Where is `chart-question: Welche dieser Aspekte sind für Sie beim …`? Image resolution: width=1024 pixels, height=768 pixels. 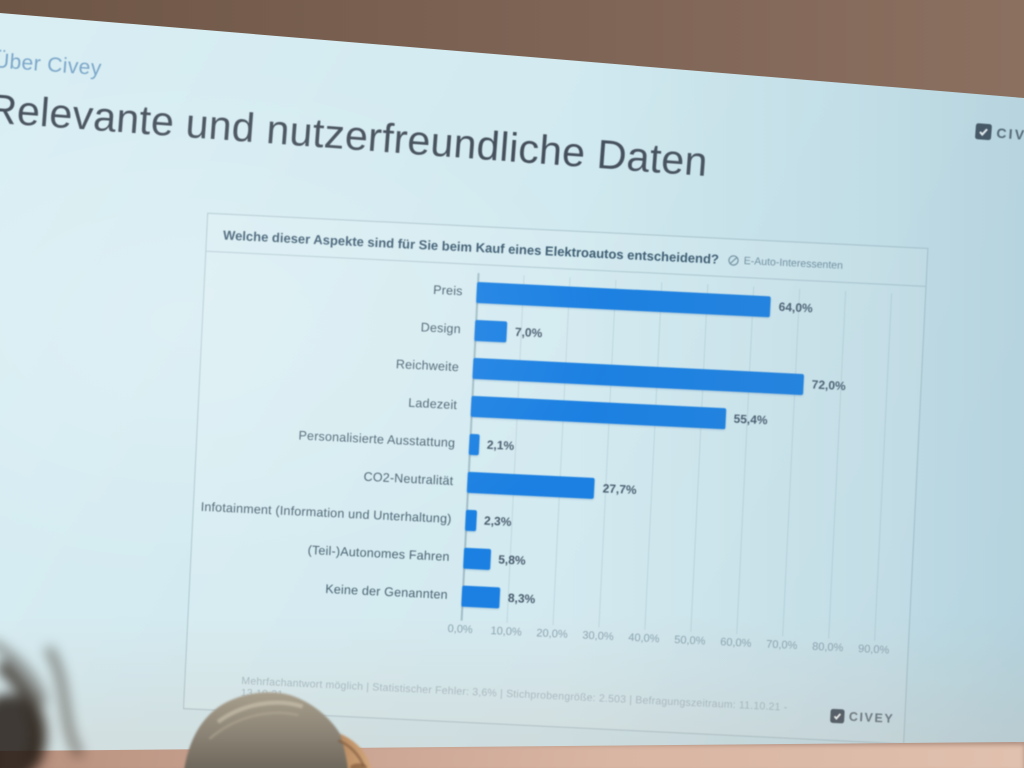 chart-question: Welche dieser Aspekte sind für Sie beim … is located at coordinates (471, 247).